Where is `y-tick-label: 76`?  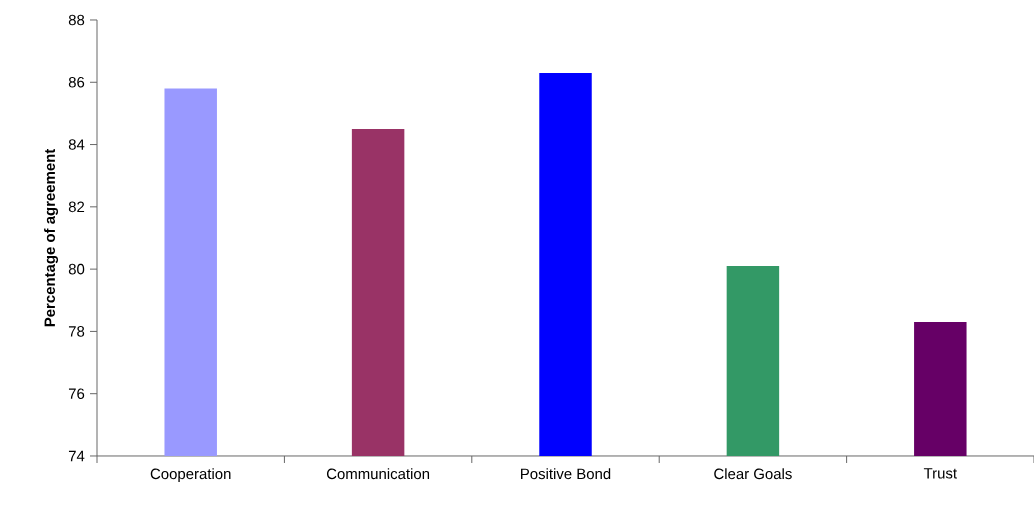 y-tick-label: 76 is located at coordinates (76, 393).